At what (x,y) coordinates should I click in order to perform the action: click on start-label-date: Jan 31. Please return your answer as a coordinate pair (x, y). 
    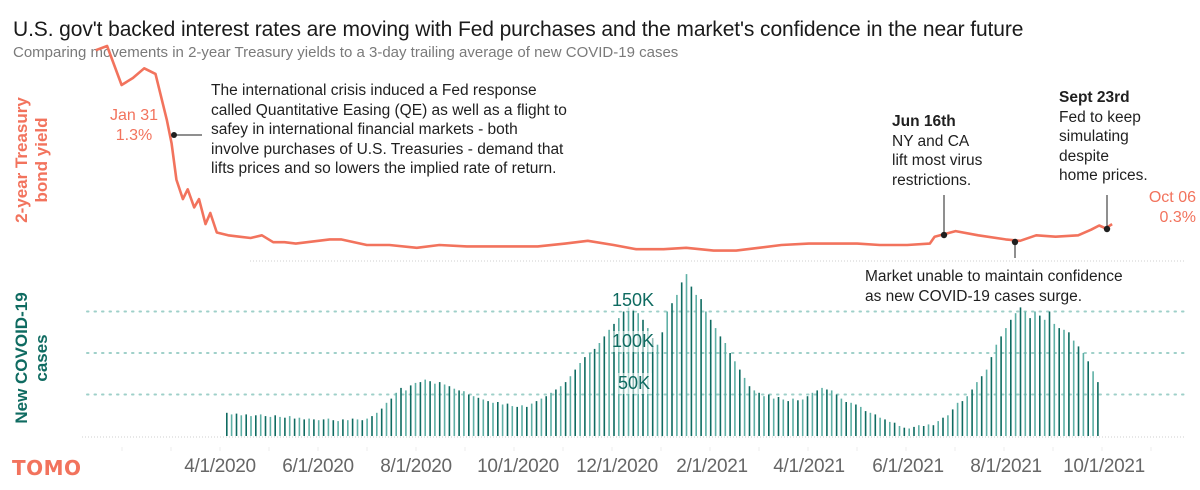
    Looking at the image, I should click on (134, 115).